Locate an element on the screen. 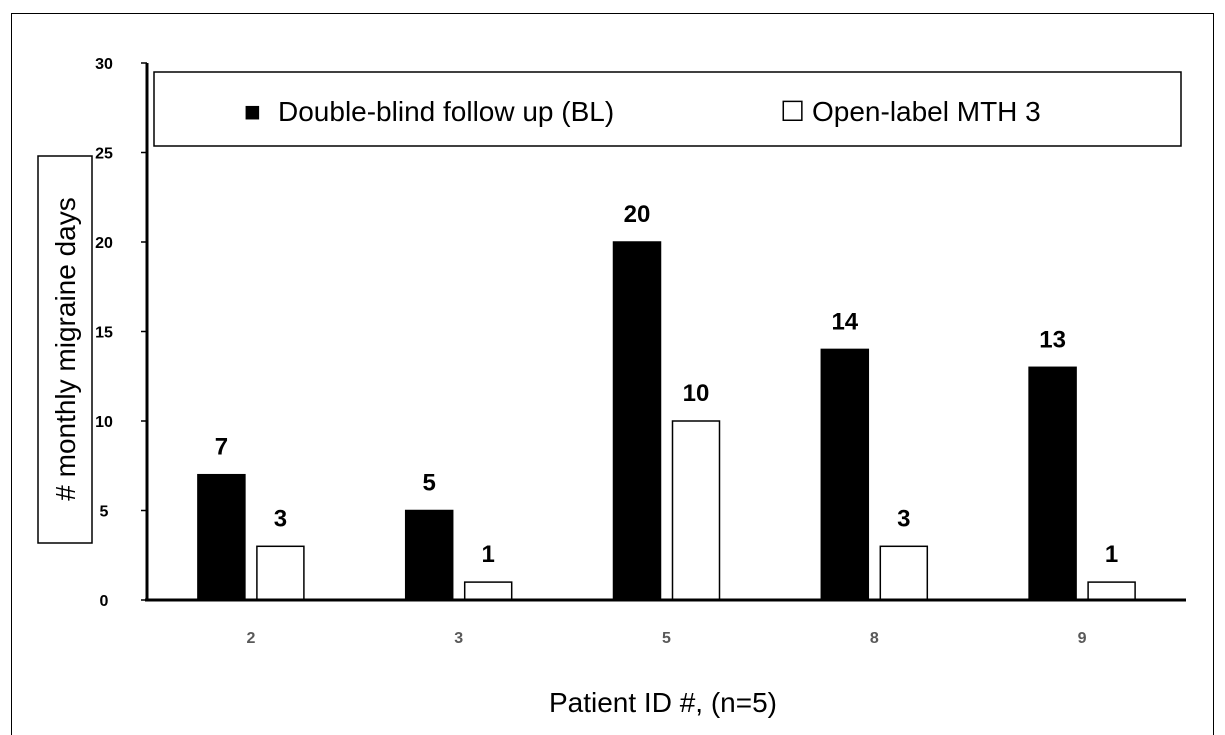  data-label: 10 is located at coordinates (696, 393).